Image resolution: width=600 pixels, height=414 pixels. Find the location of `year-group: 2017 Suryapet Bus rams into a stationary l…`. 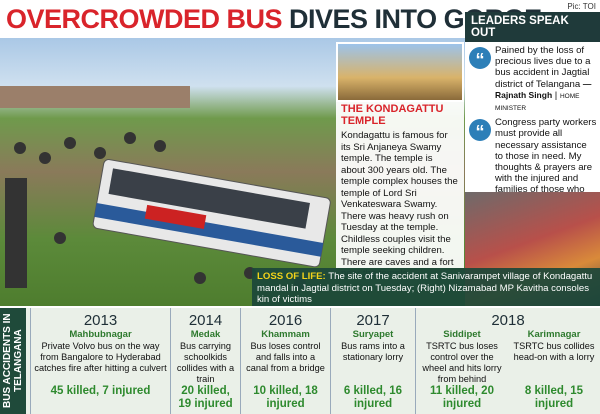

year-group: 2017 Suryapet Bus rams into a stationary l… is located at coordinates (372, 361).